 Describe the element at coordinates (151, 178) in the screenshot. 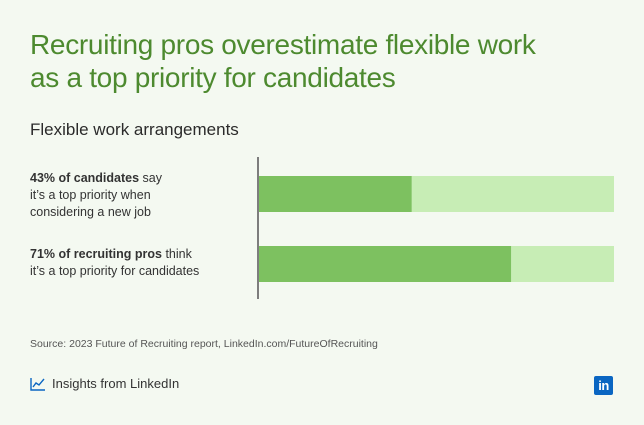

I see `row-label-rest: say` at that location.